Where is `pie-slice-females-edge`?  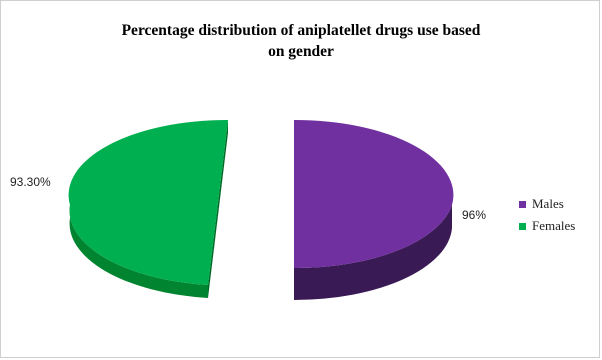 pie-slice-females-edge is located at coordinates (218, 209).